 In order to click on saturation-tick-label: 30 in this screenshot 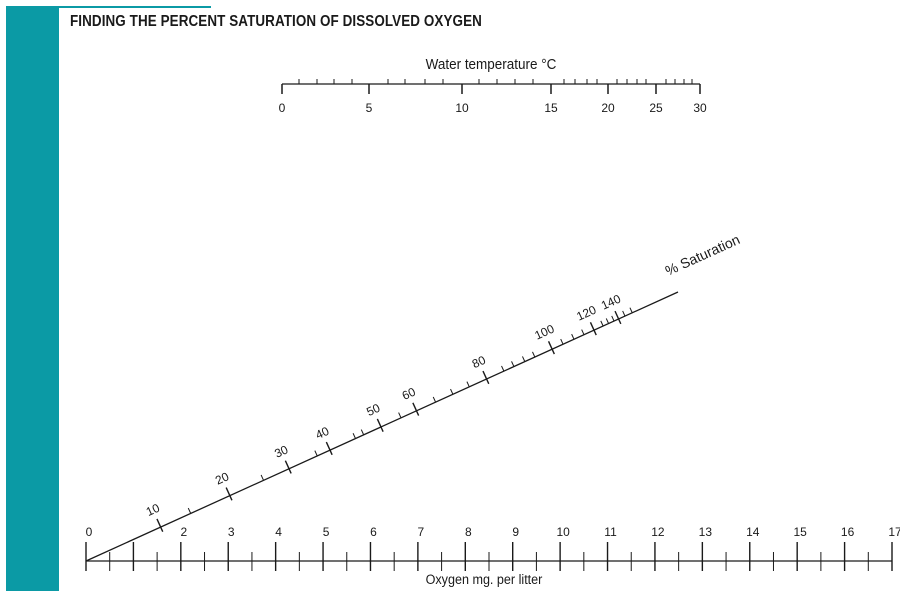, I will do `click(281, 451)`.